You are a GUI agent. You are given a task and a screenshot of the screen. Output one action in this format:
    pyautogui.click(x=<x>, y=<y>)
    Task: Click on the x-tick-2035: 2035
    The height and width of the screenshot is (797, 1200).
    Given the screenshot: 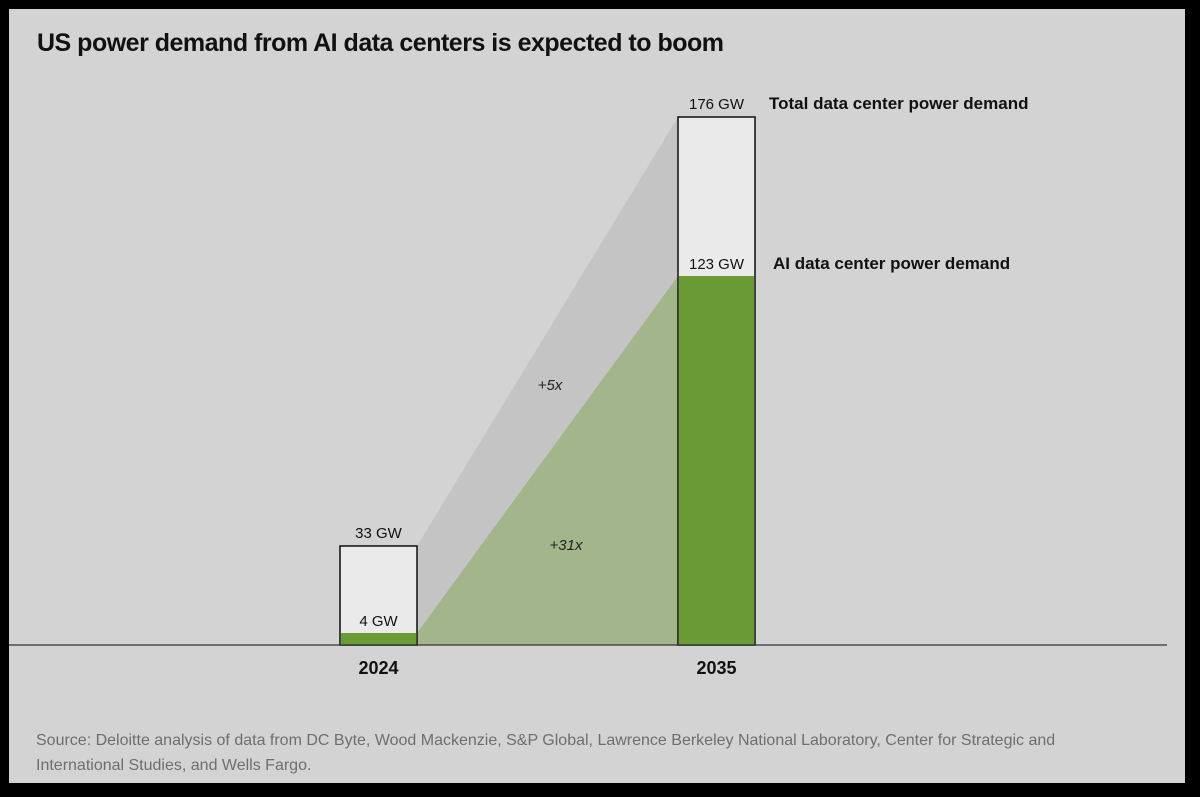 What is the action you would take?
    pyautogui.click(x=716, y=668)
    